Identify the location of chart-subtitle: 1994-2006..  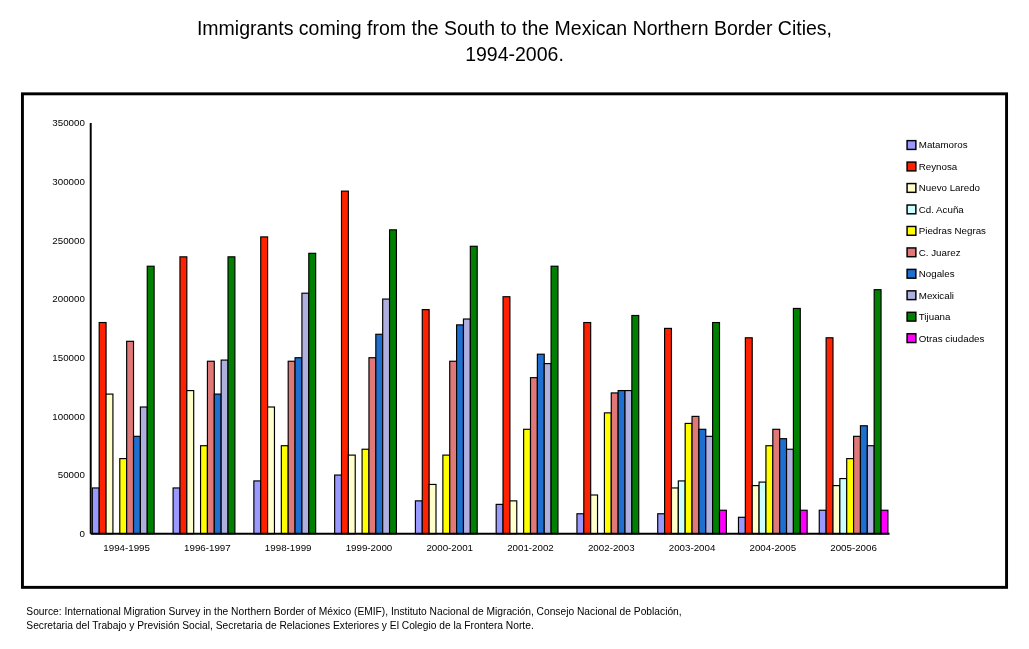
(514, 53).